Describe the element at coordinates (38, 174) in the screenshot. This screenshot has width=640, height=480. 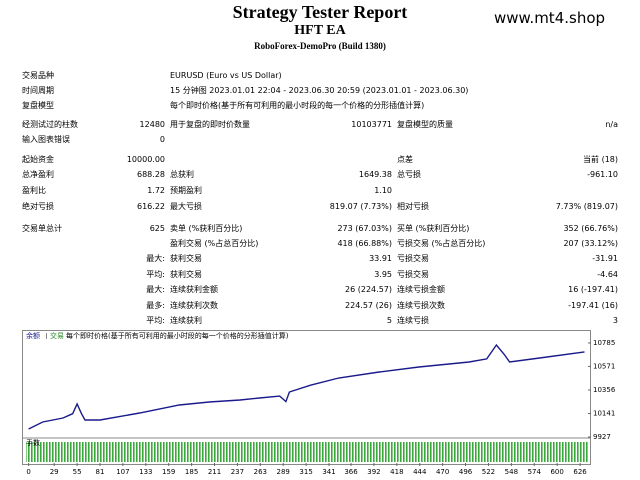
I see `field-label: 总净盈利` at that location.